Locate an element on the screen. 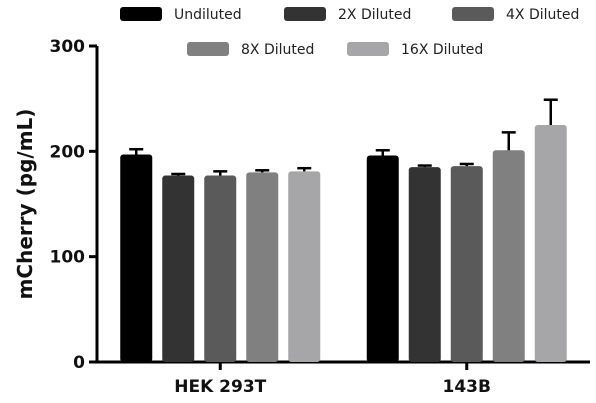 Image resolution: width=596 pixels, height=403 pixels. y-tick-label: 100 is located at coordinates (68, 258).